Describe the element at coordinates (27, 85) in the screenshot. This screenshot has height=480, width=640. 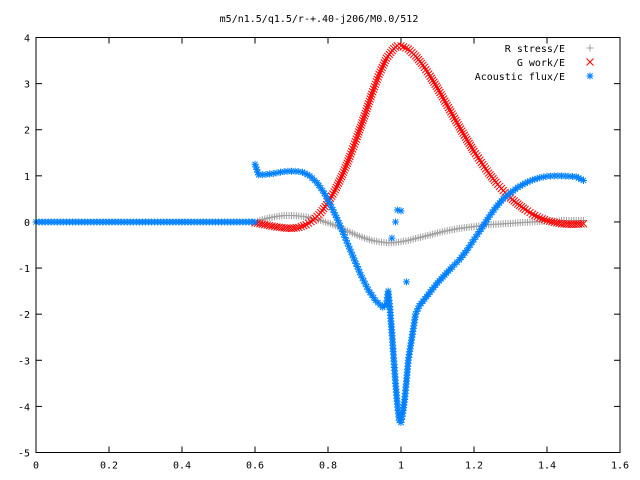
I see `y-tick-label: 3` at that location.